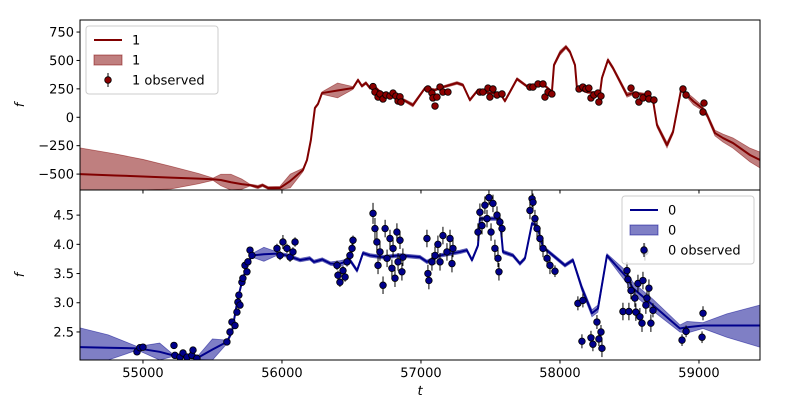 This screenshot has width=800, height=400. Describe the element at coordinates (136, 41) in the screenshot. I see `legend-label: 1` at that location.